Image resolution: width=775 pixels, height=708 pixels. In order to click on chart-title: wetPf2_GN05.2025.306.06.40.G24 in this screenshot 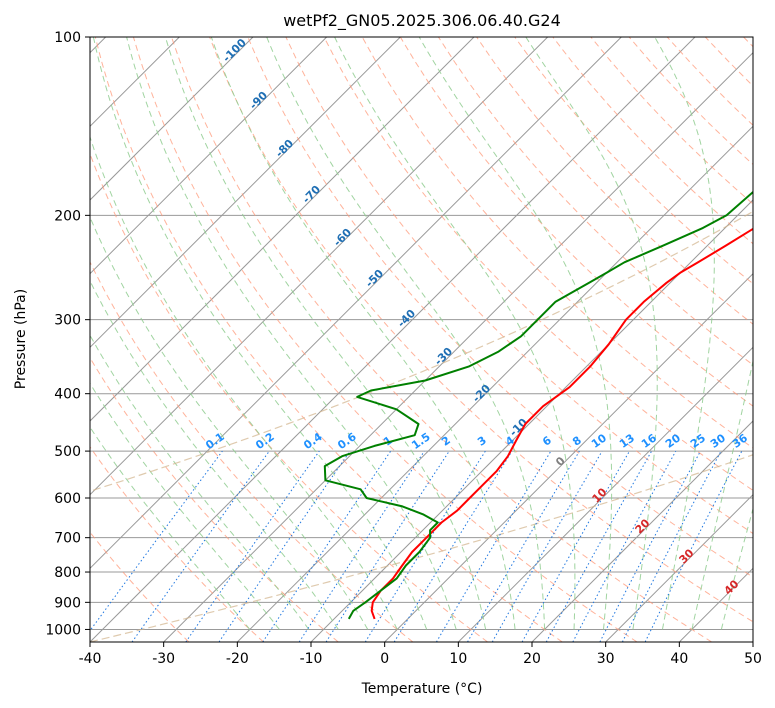, I will do `click(422, 21)`.